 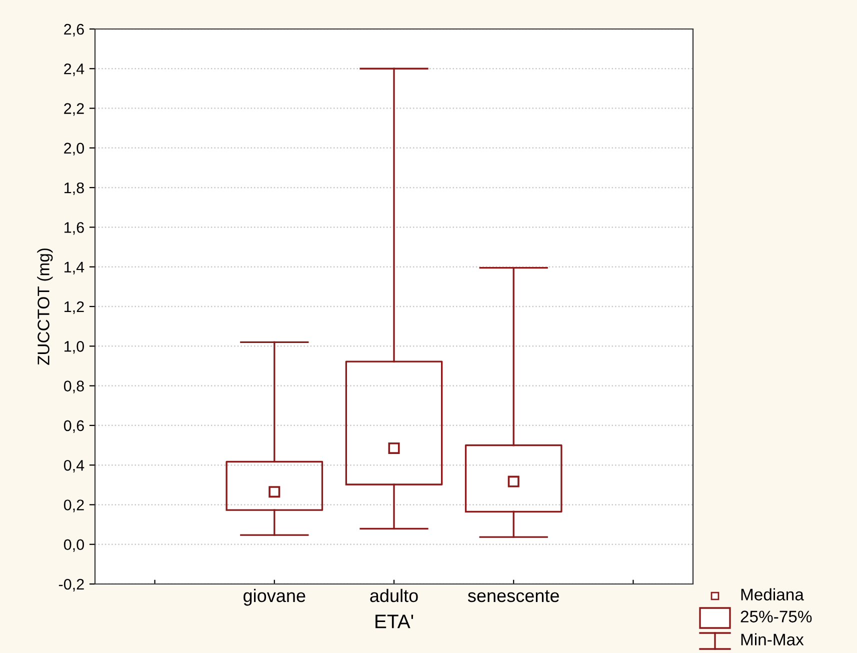 What do you see at coordinates (74, 307) in the screenshot?
I see `y-tick-label: 1,2` at bounding box center [74, 307].